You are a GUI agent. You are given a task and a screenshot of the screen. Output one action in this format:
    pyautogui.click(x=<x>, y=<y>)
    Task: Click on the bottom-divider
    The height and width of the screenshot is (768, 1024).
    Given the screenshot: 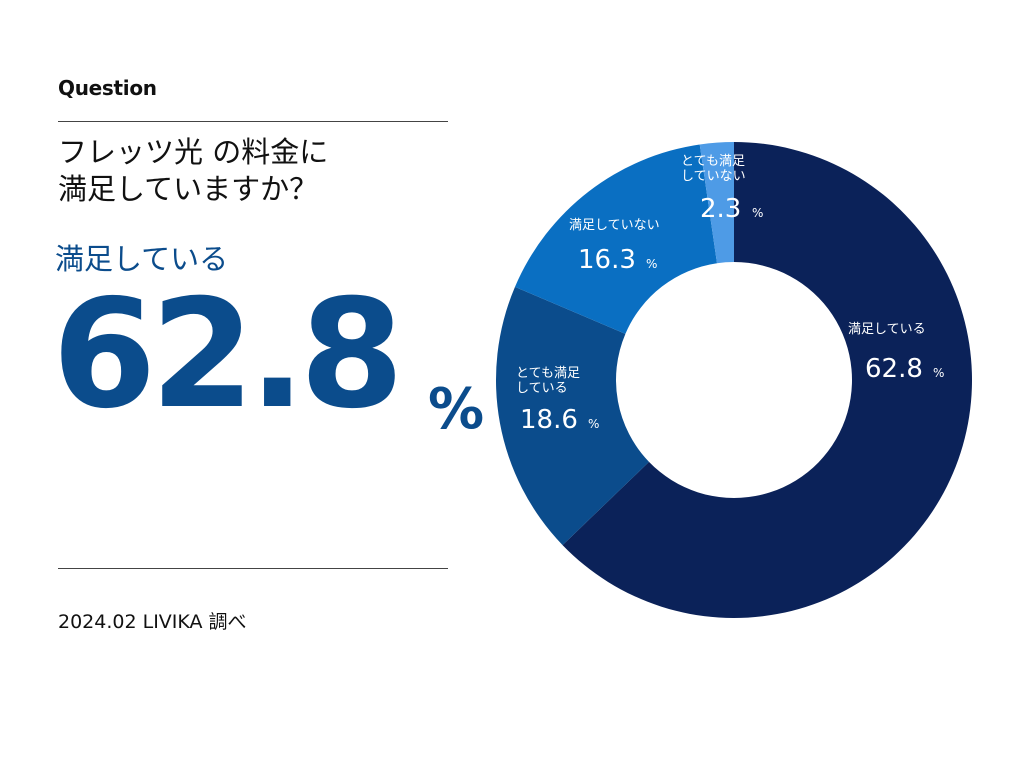 What is the action you would take?
    pyautogui.click(x=253, y=568)
    